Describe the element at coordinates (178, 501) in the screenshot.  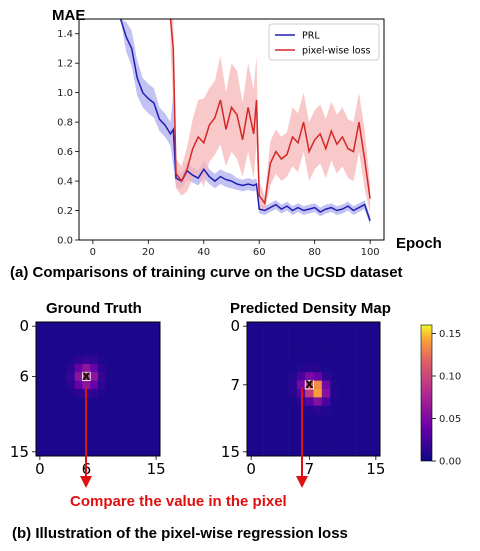
I see `annotation-text: Compare the value in the pixel` at that location.